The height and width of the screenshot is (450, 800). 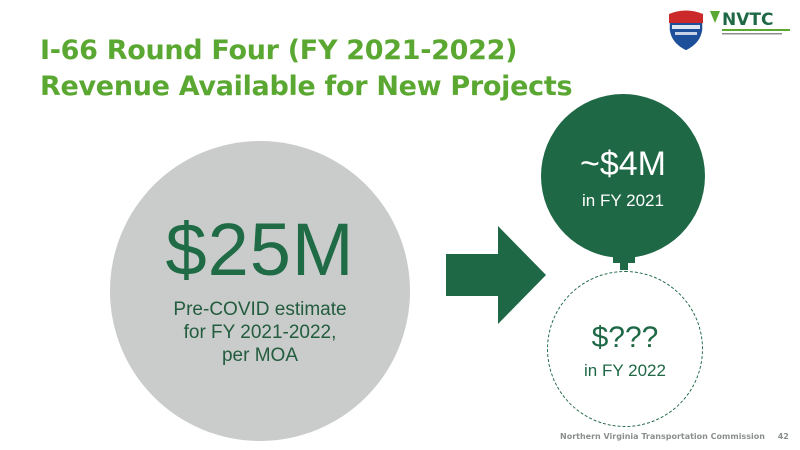 I want to click on fy2022-revenue-circle: $??? in FY 2022, so click(x=625, y=349).